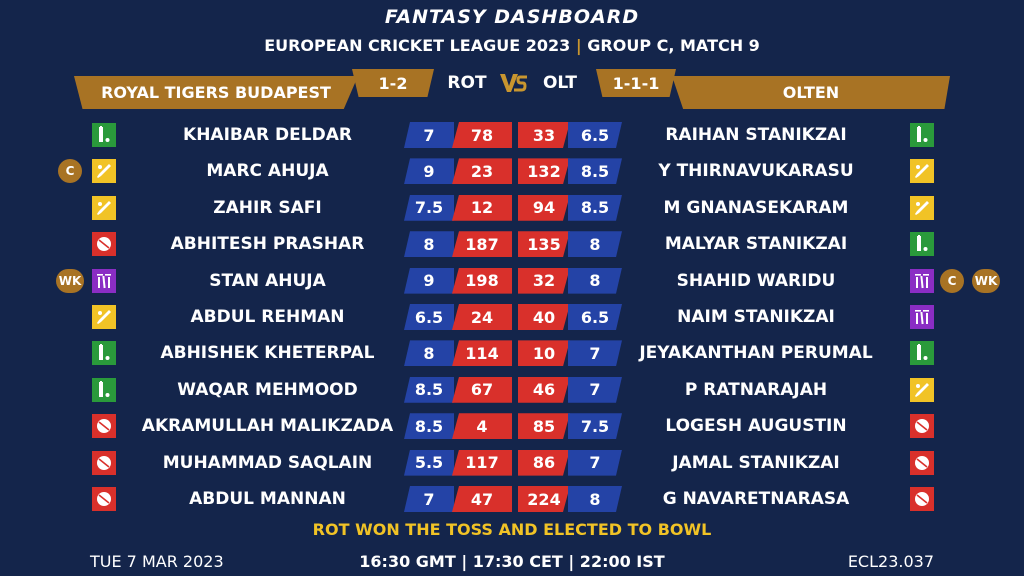  Describe the element at coordinates (429, 462) in the screenshot. I see `left-player-credits: 5.5` at that location.